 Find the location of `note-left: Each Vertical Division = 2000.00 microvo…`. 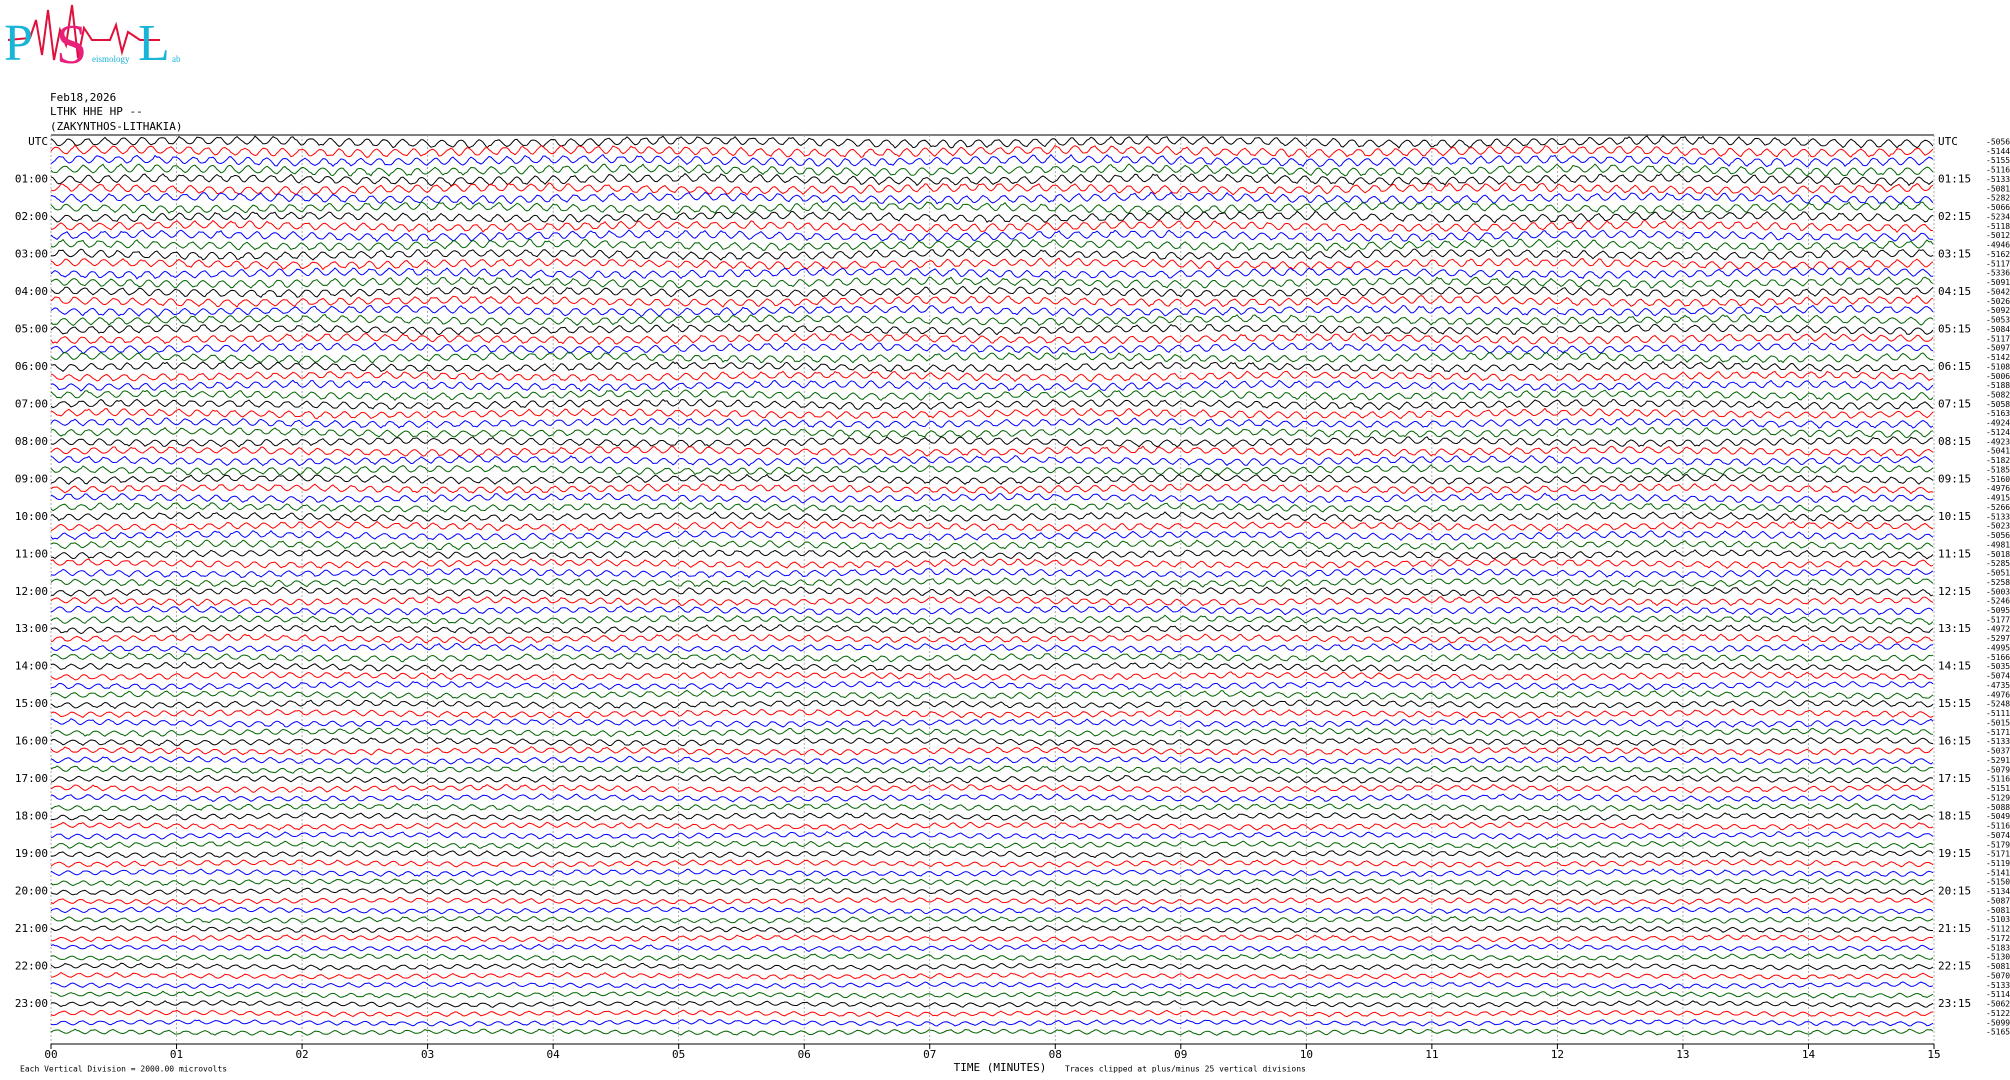

note-left: Each Vertical Division = 2000.00 microvo… is located at coordinates (123, 1069).